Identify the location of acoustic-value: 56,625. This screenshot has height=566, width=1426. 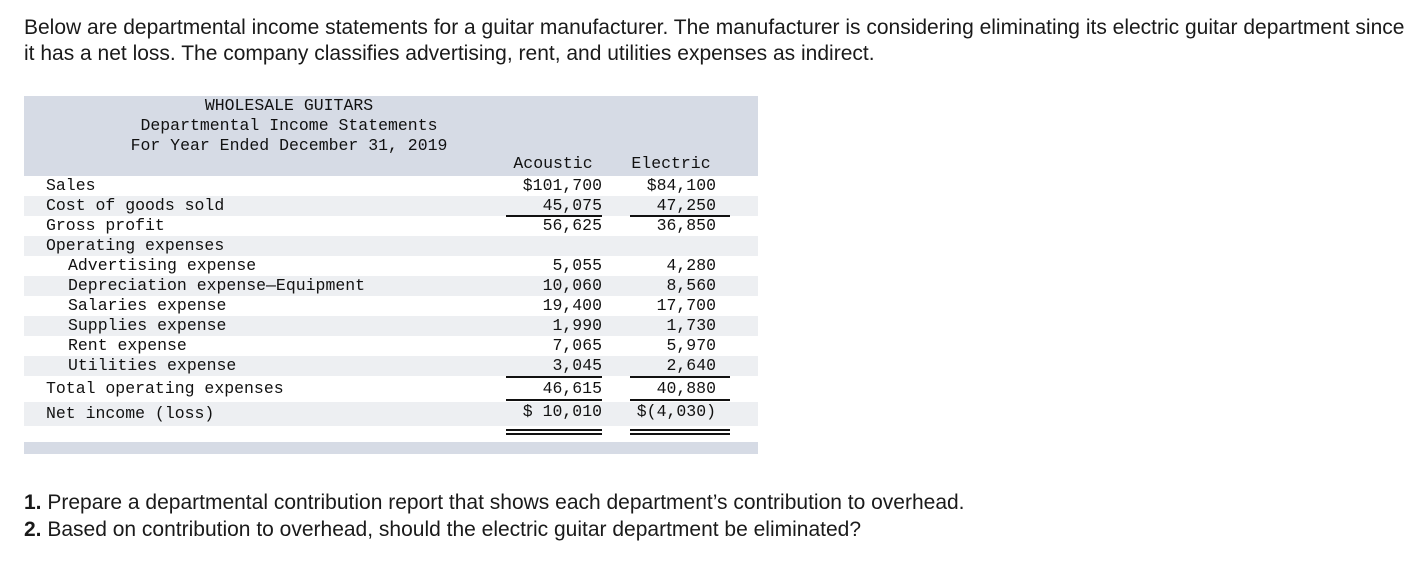
(572, 225).